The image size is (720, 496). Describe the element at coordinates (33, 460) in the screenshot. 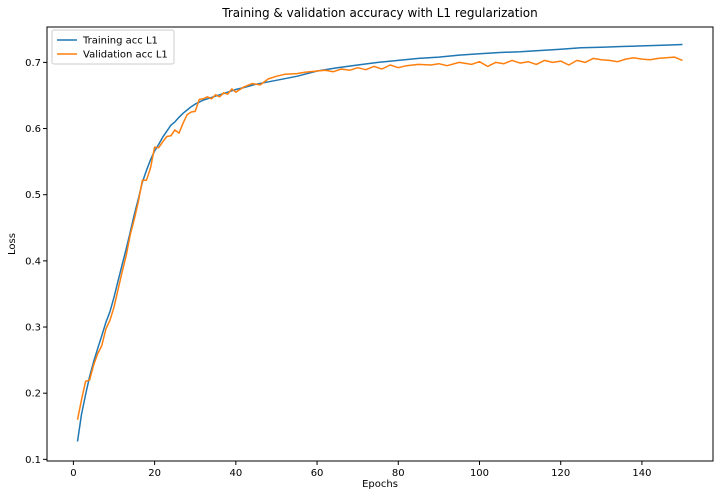

I see `y-tick-label: 0.1` at that location.